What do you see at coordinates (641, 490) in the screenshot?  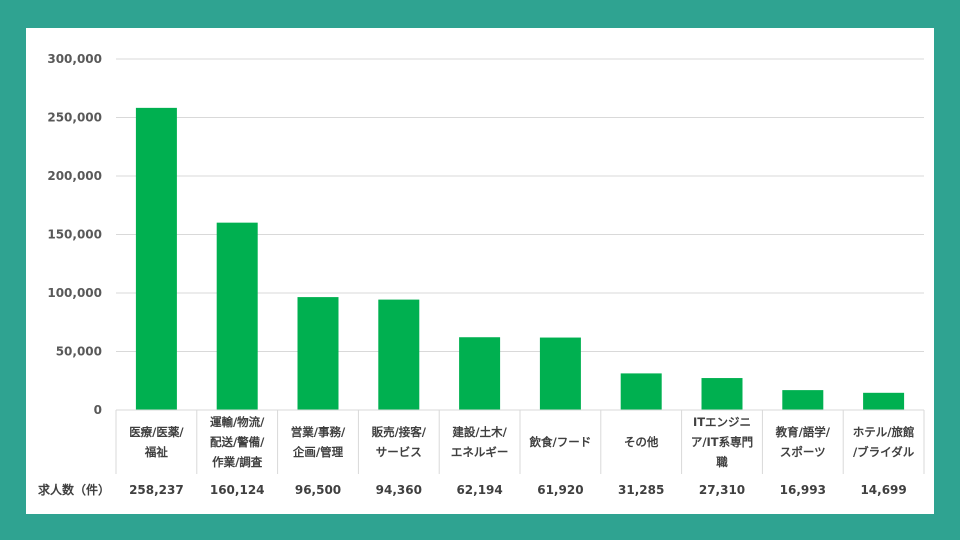 I see `data-label: 31,285` at bounding box center [641, 490].